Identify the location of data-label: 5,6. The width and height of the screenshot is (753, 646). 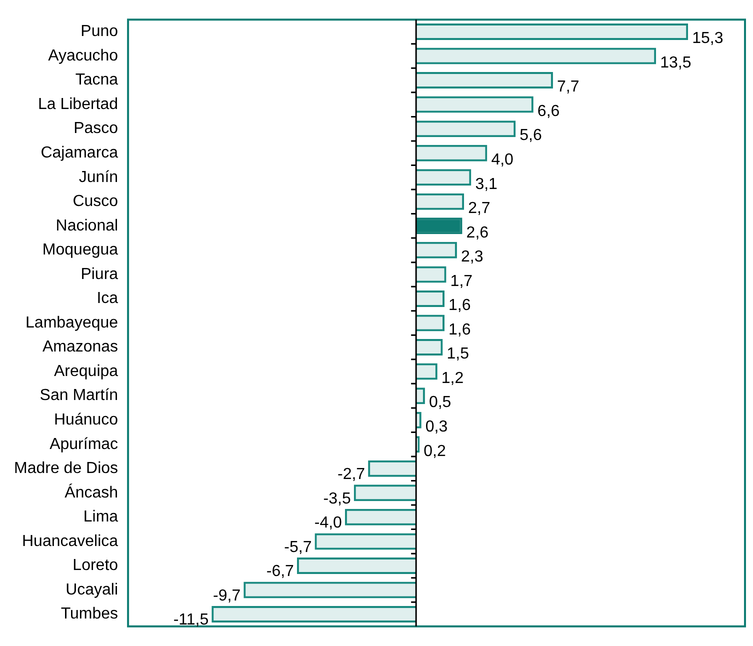
(531, 135).